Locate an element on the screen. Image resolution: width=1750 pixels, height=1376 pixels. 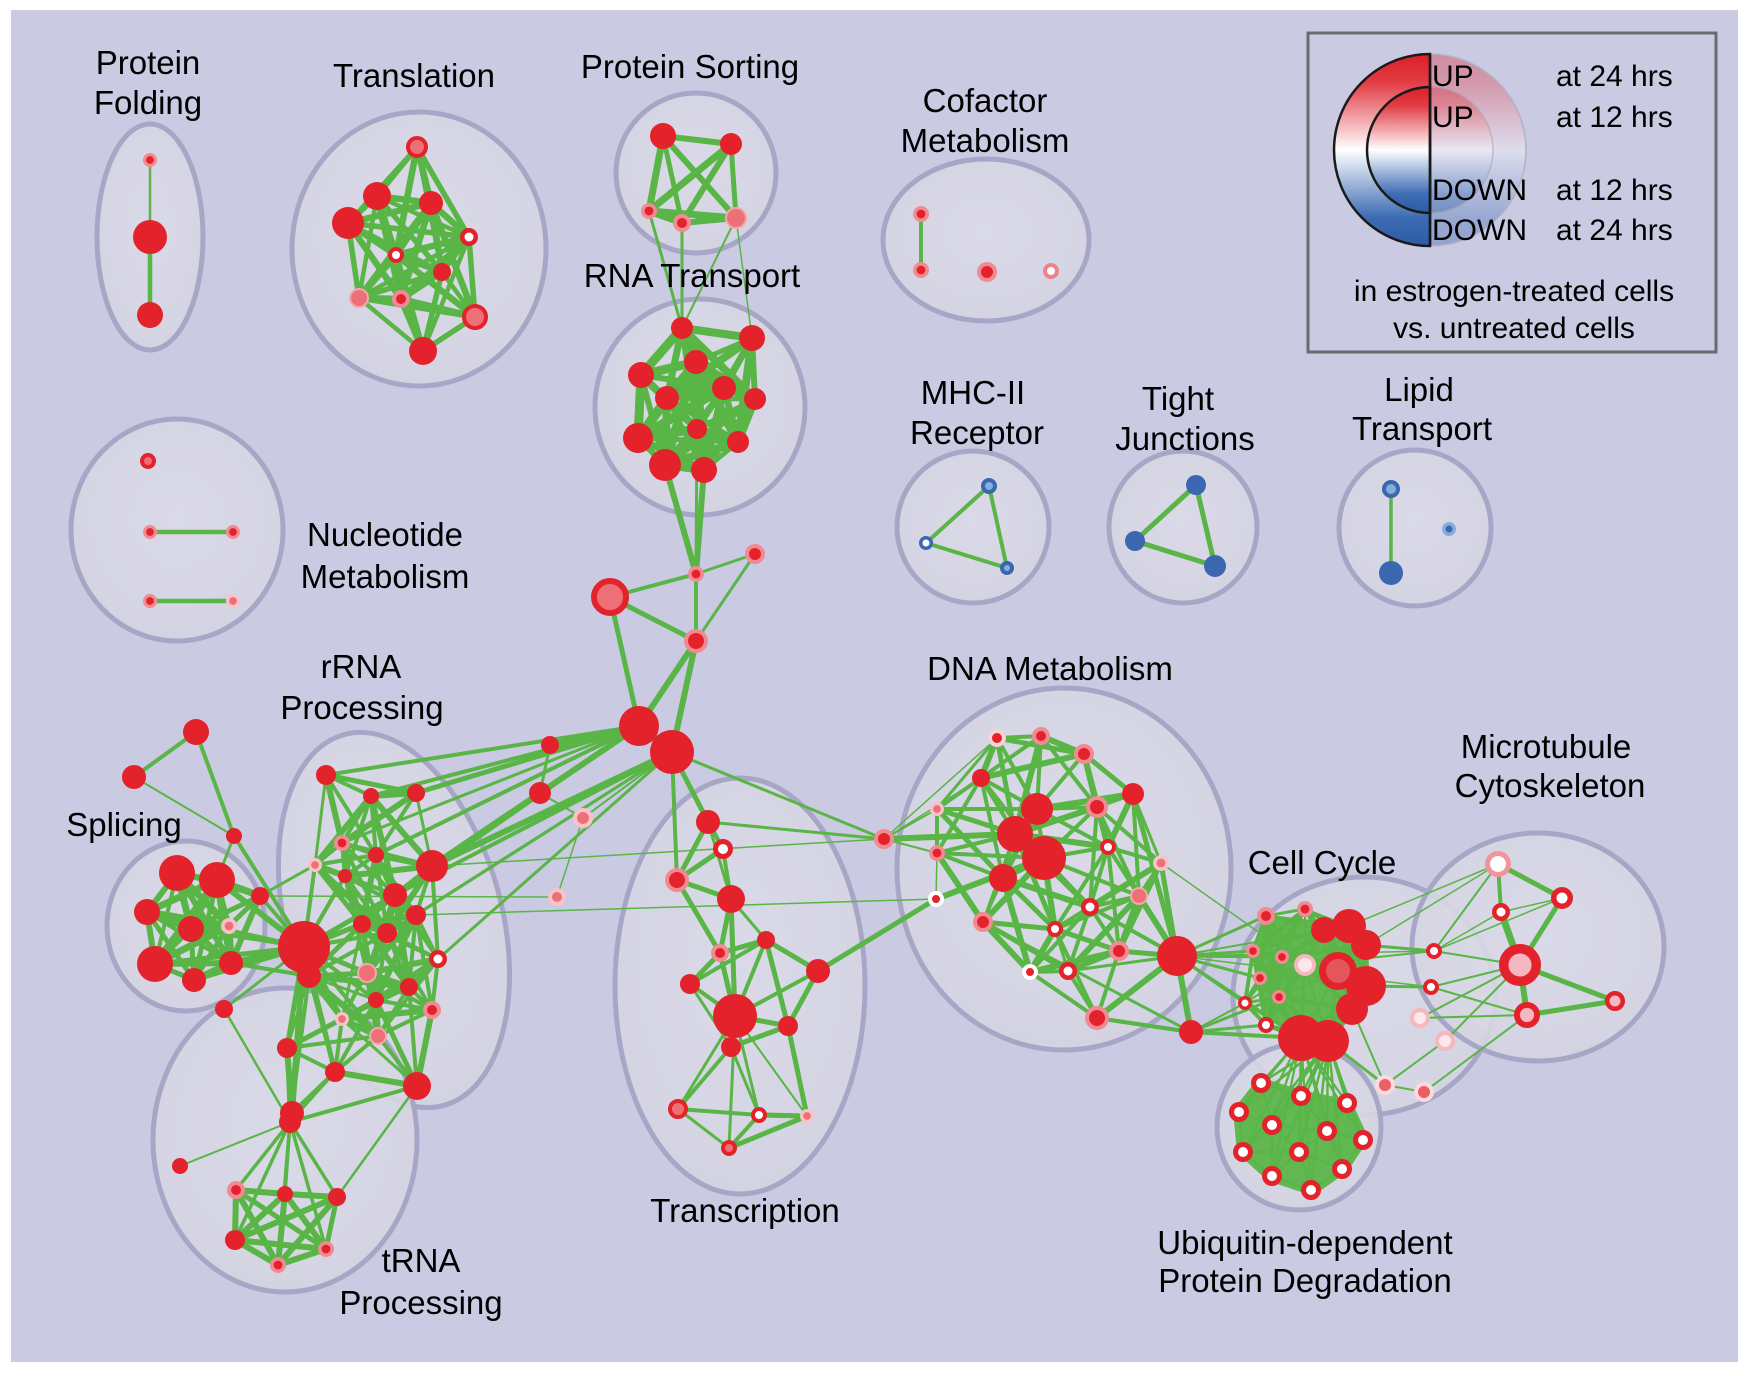
svg-text: Lipid is located at coordinates (1419, 389).